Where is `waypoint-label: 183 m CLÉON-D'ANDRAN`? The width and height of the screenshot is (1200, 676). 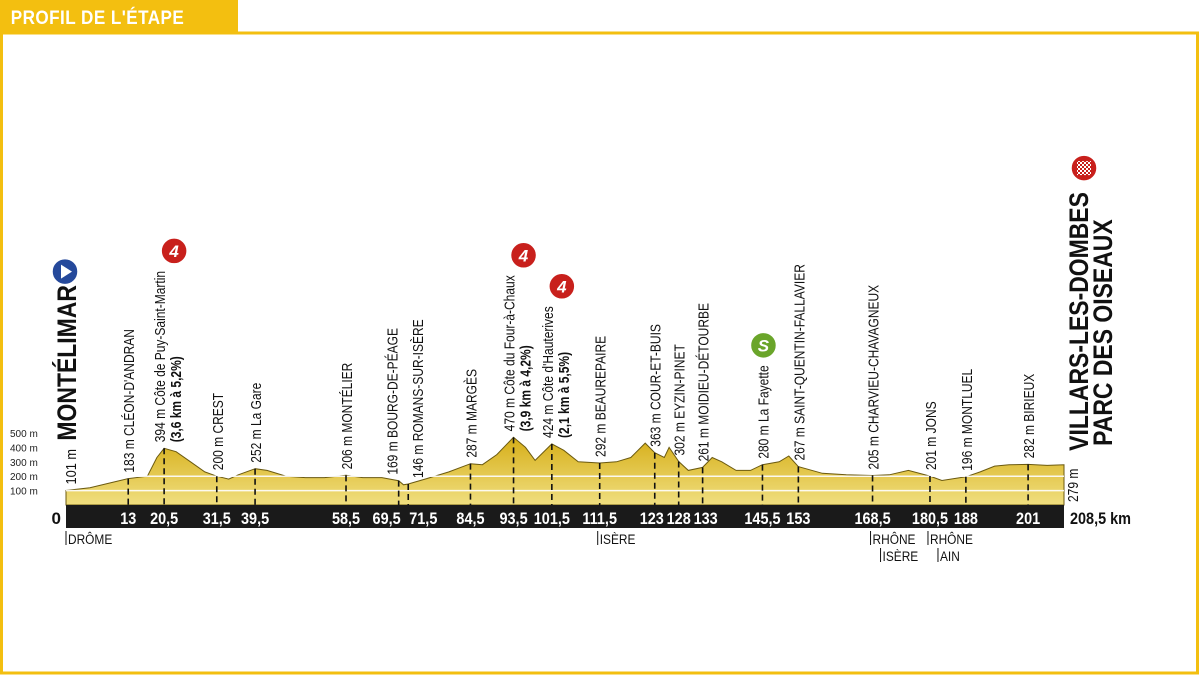 waypoint-label: 183 m CLÉON-D'ANDRAN is located at coordinates (129, 401).